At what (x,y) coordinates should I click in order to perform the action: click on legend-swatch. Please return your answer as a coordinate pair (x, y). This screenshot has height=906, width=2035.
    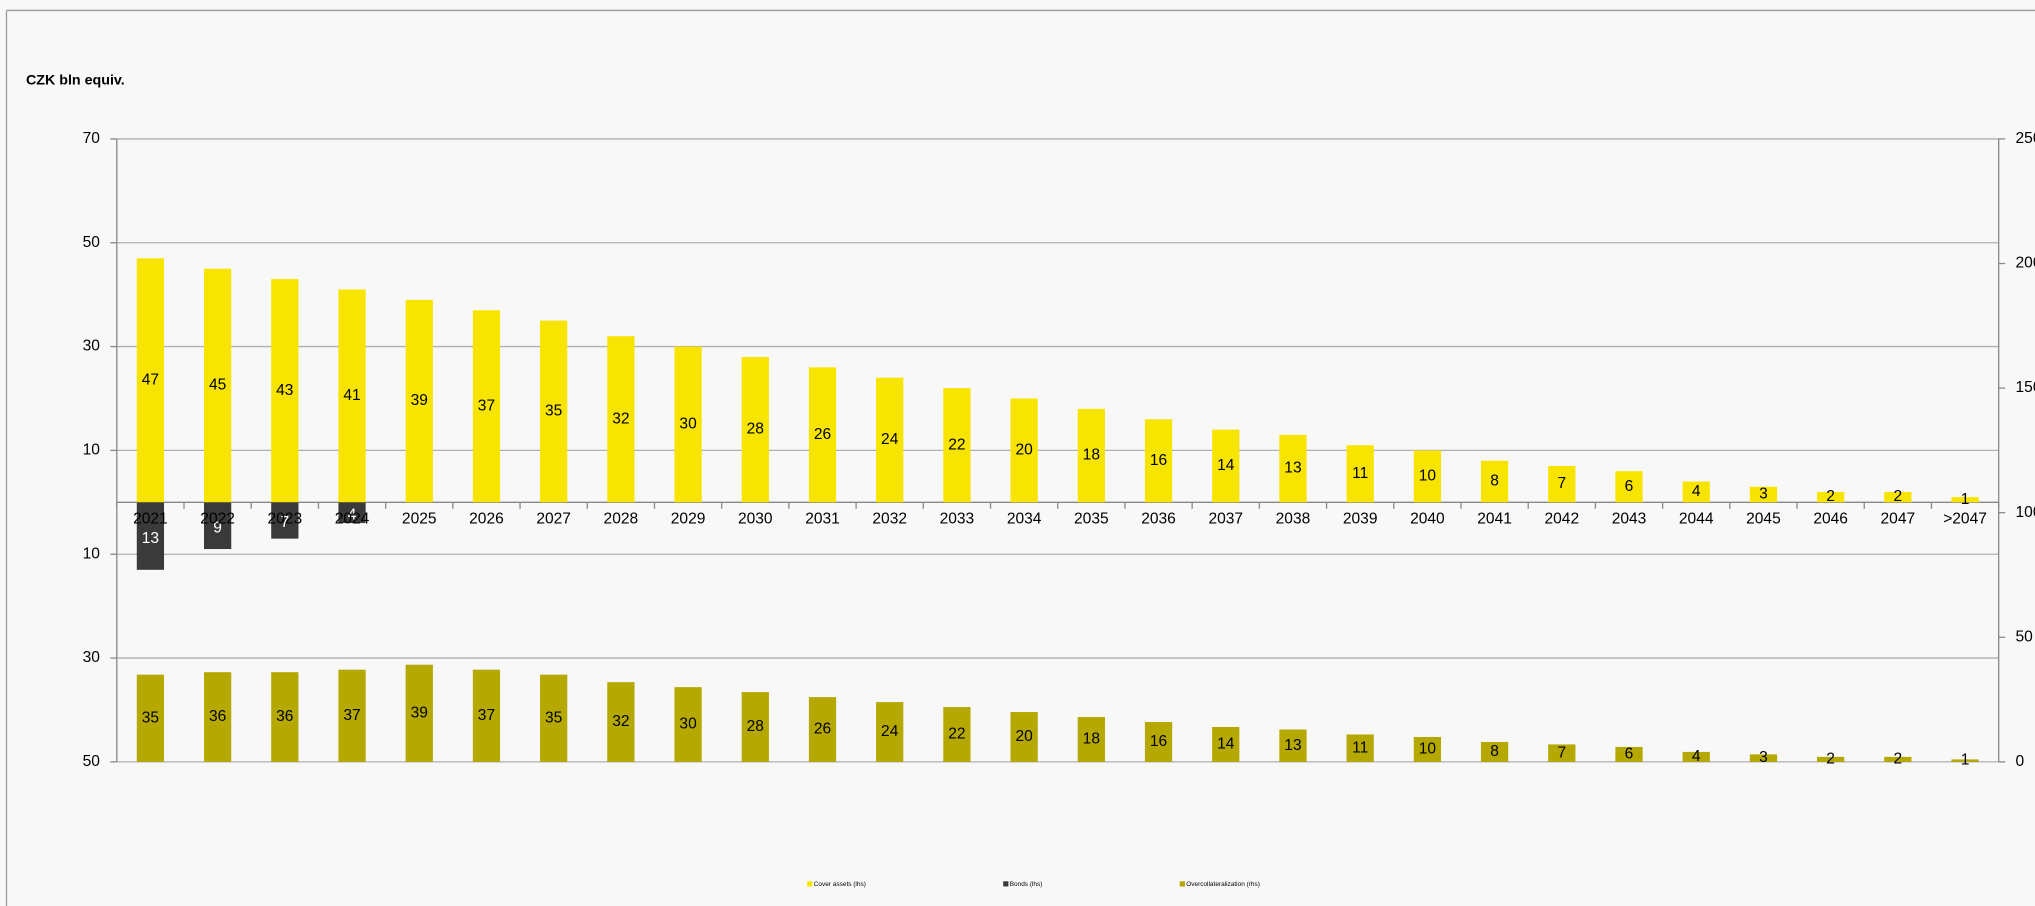
    Looking at the image, I should click on (1182, 884).